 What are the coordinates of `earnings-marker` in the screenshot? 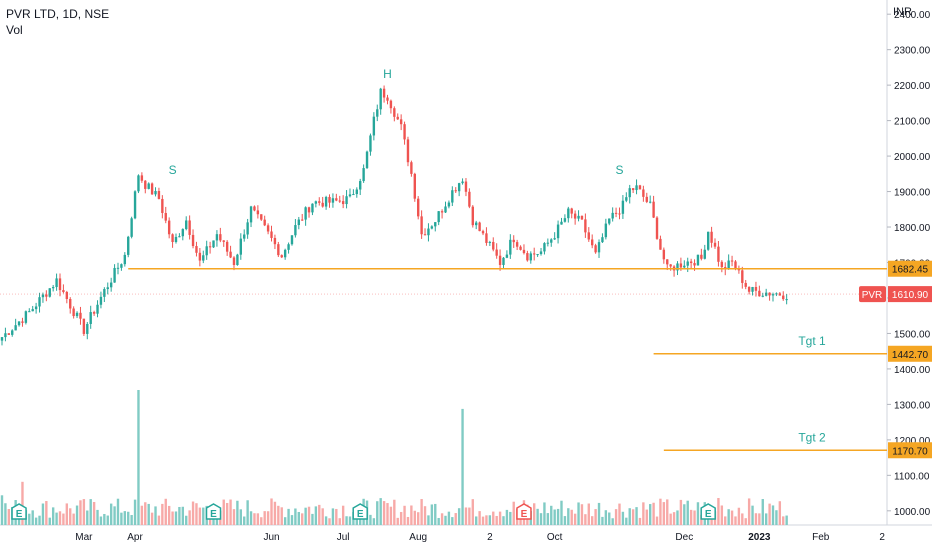 It's located at (360, 511).